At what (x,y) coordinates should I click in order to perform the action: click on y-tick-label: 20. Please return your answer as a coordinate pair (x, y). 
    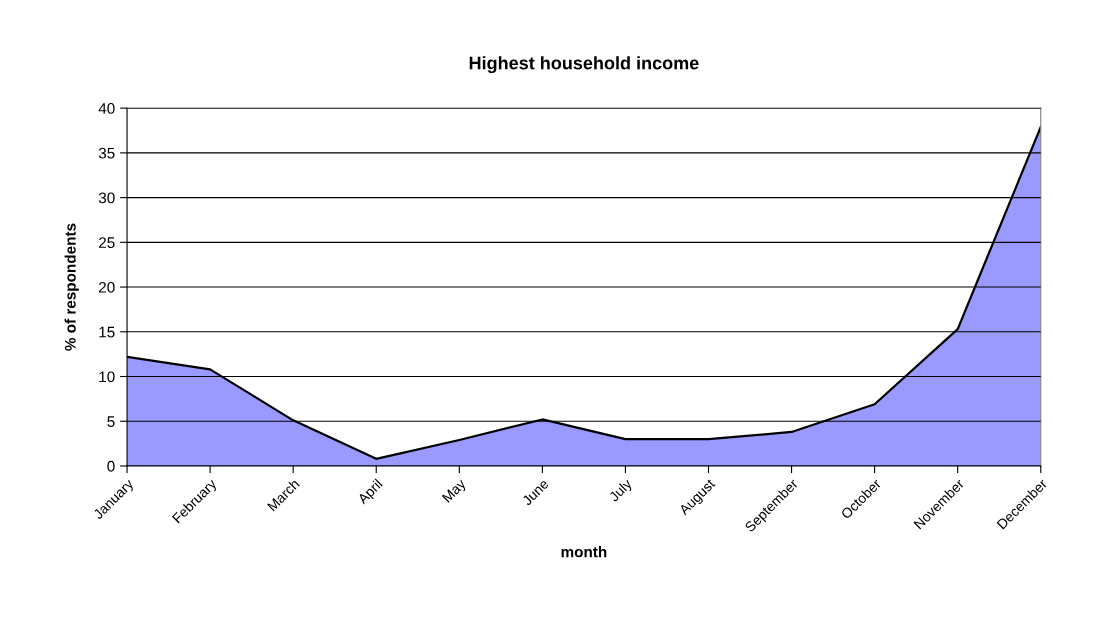
    Looking at the image, I should click on (107, 287).